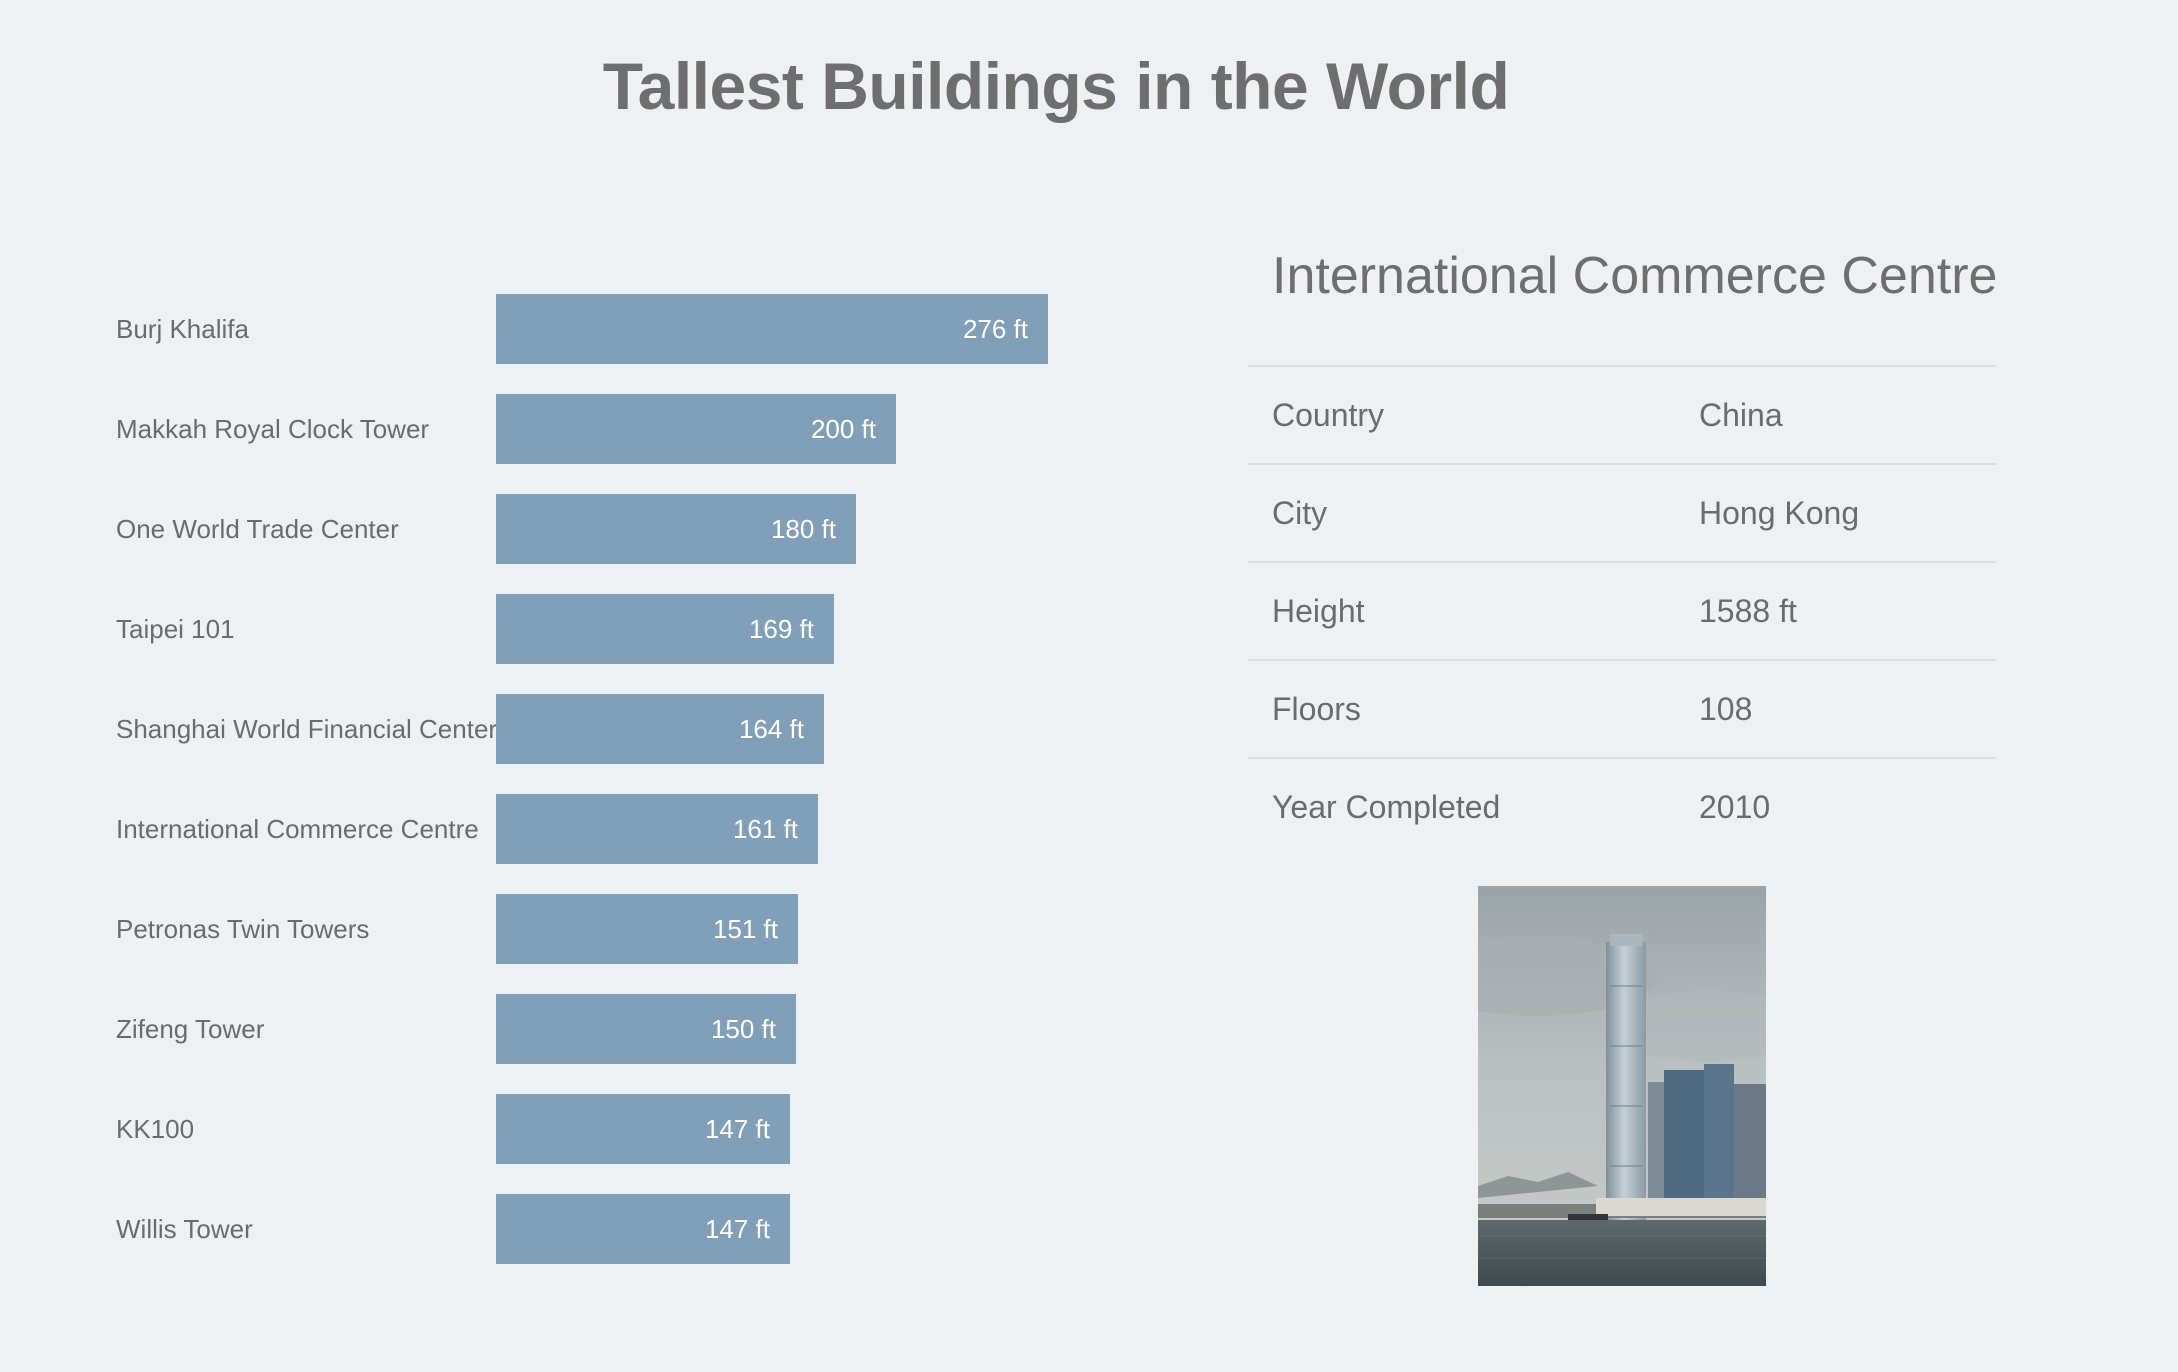 This screenshot has height=1372, width=2178. Describe the element at coordinates (175, 629) in the screenshot. I see `bar-category-label: Taipei 101` at that location.